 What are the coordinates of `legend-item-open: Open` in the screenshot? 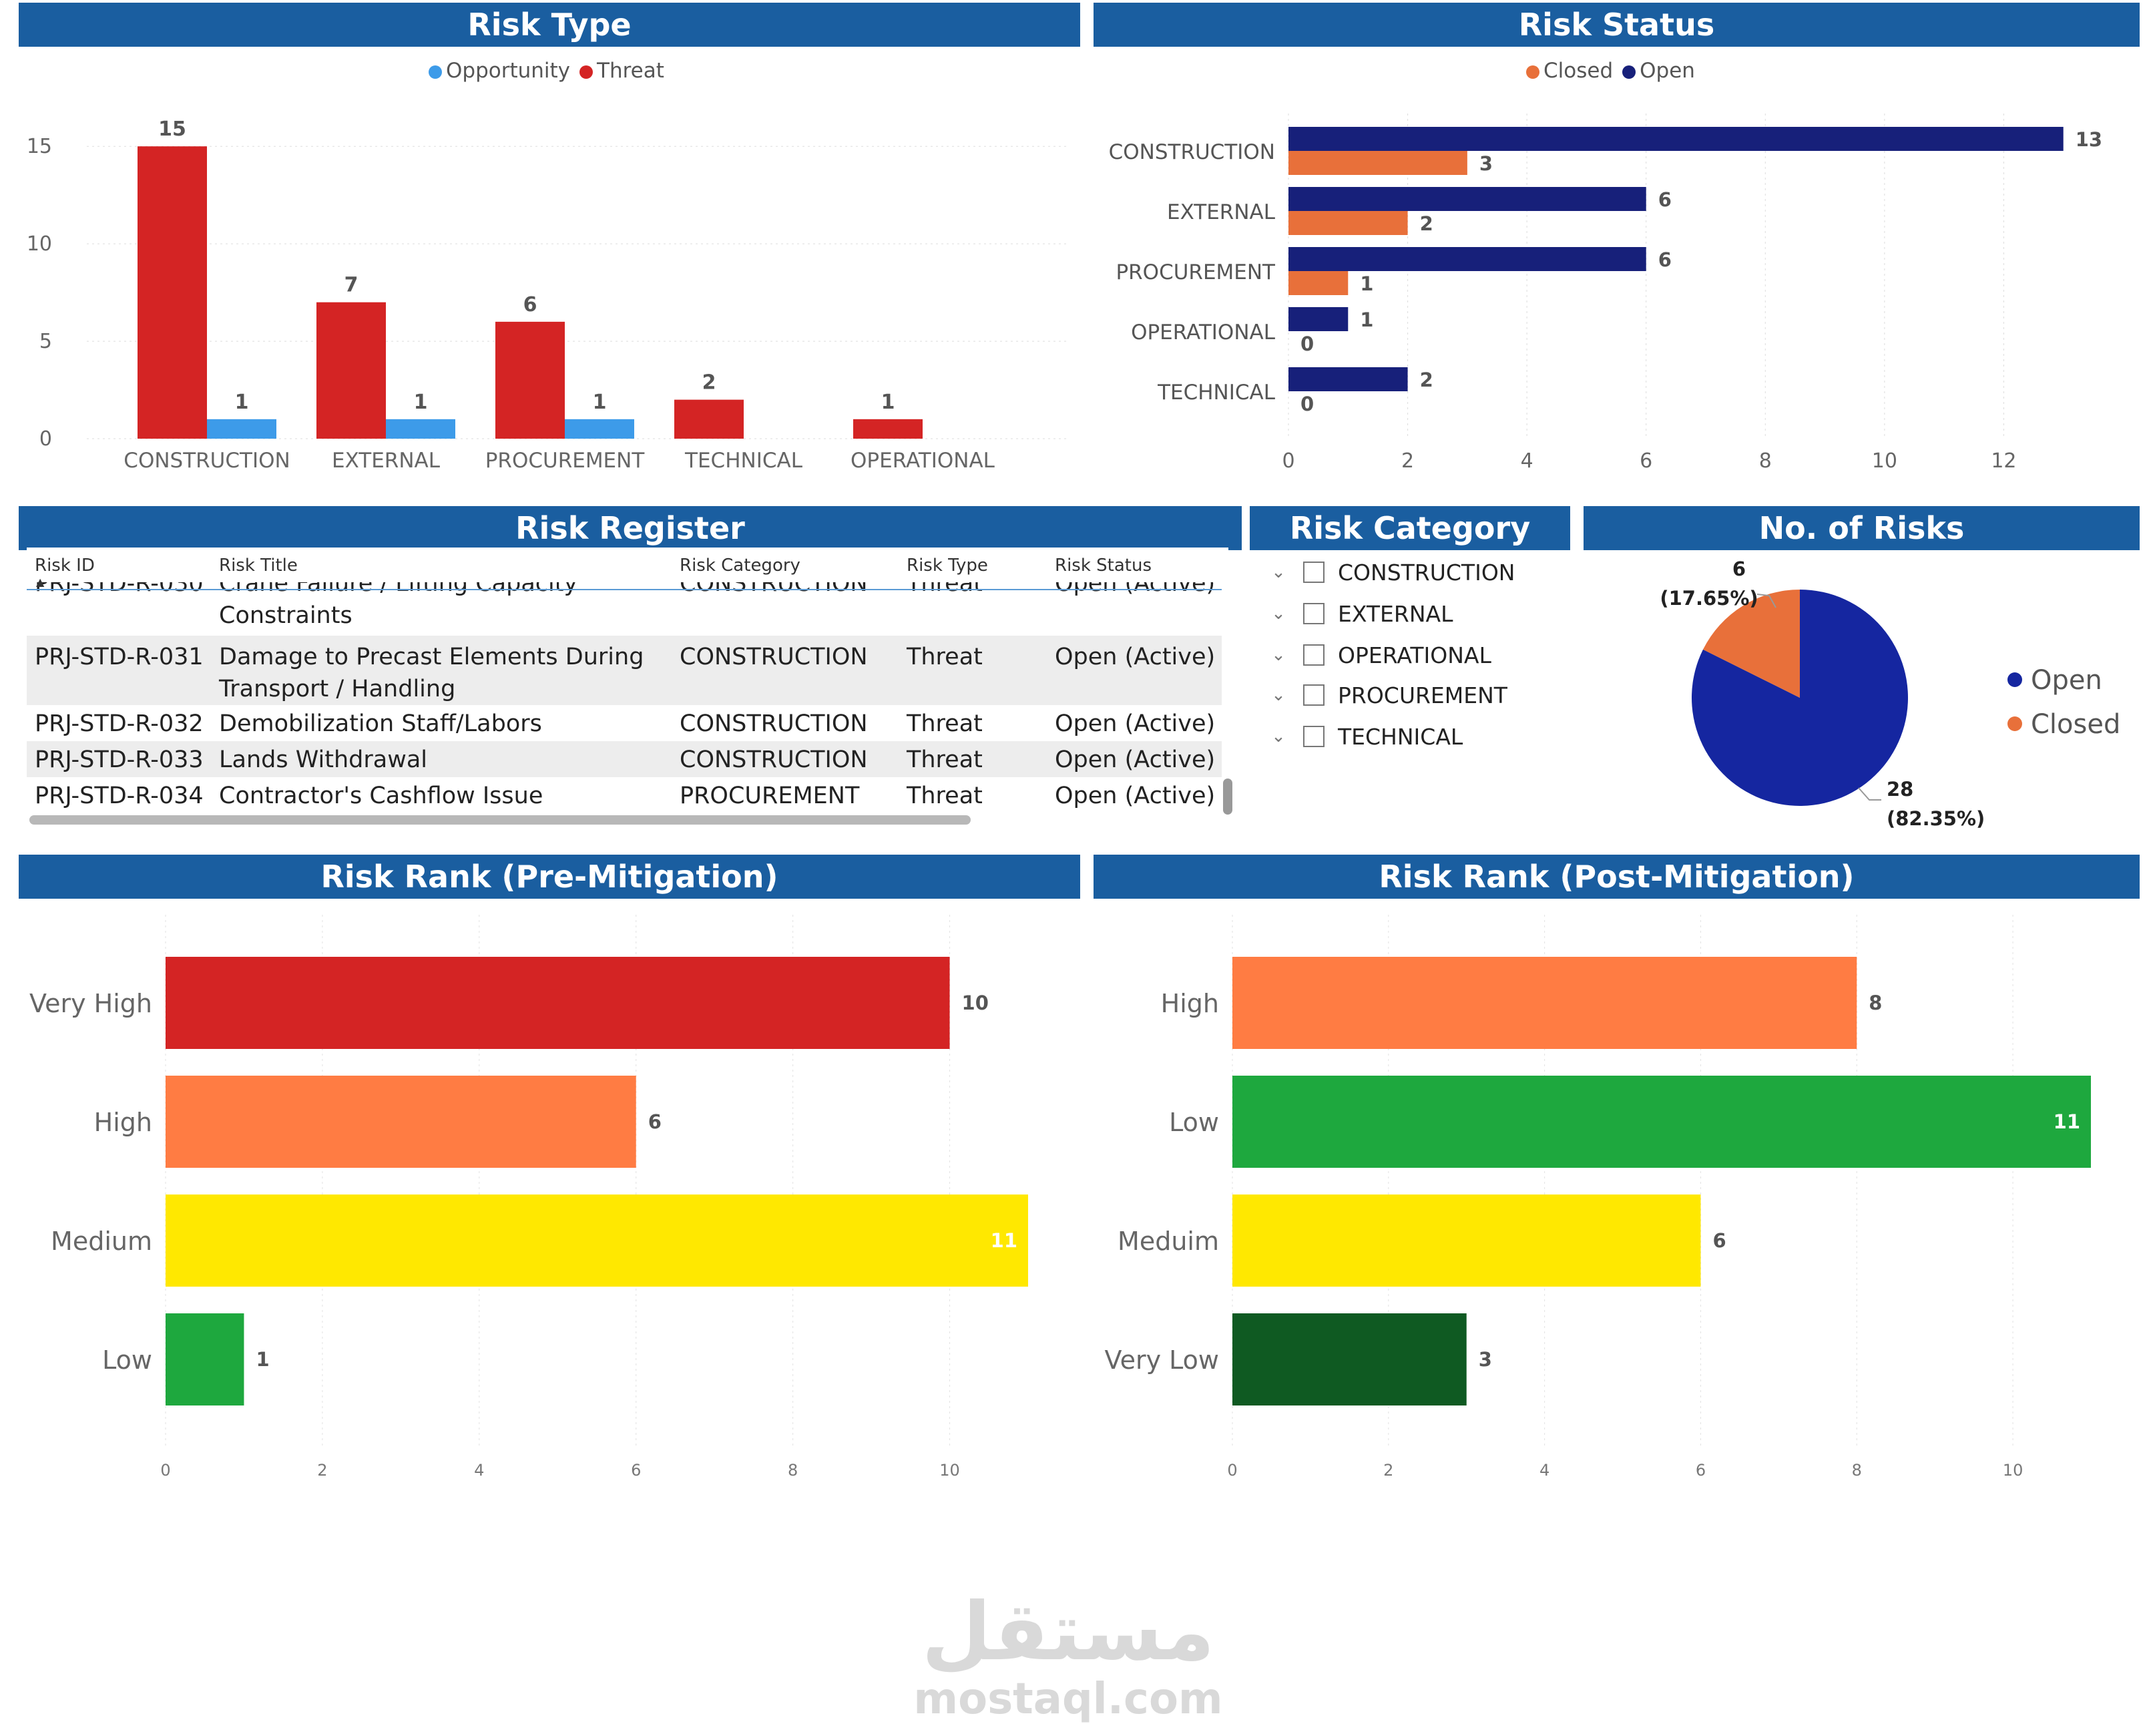 It's located at (1658, 71).